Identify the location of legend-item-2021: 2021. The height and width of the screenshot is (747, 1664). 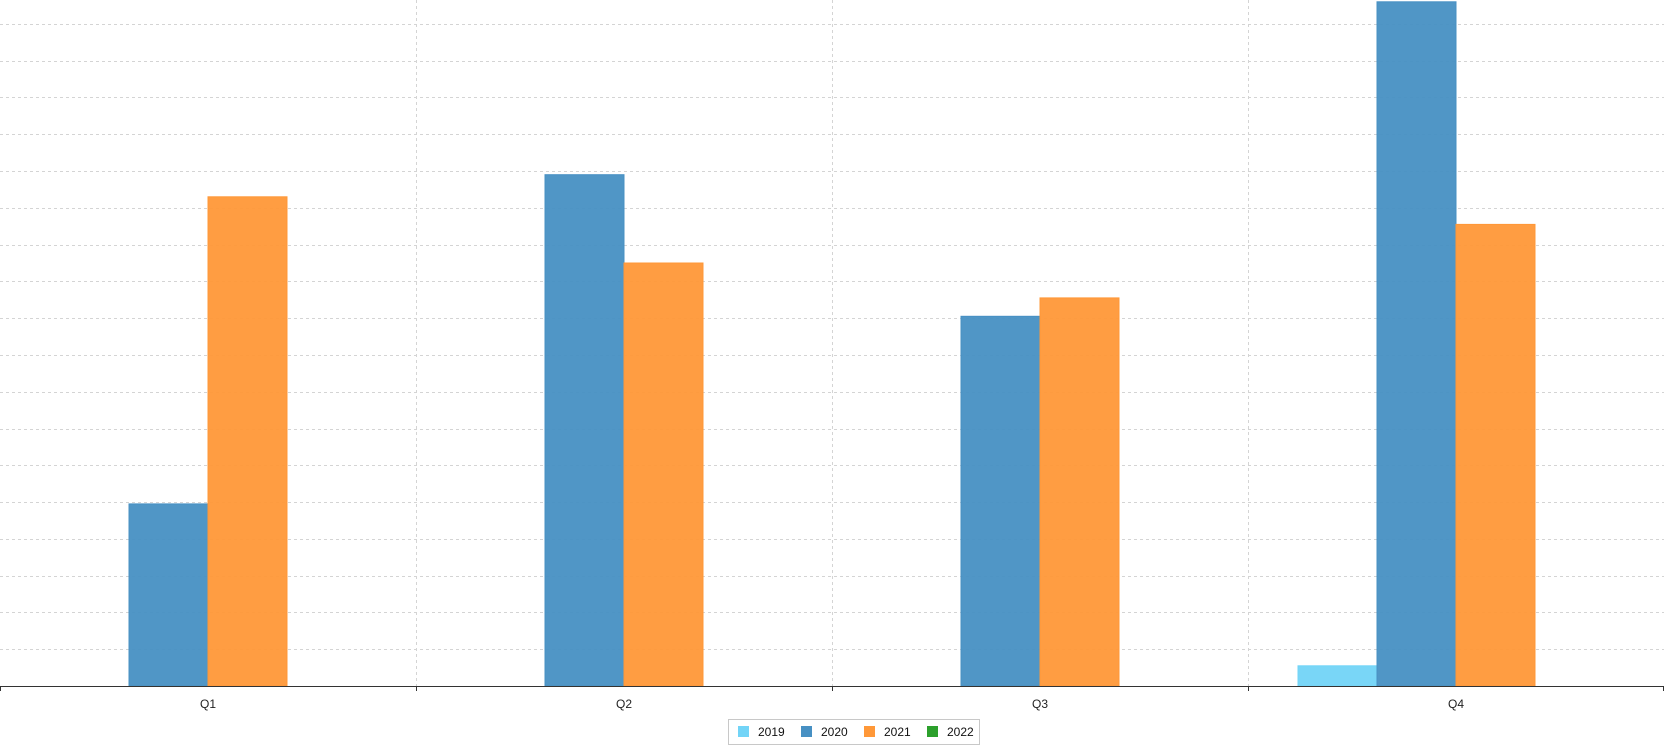
(887, 732).